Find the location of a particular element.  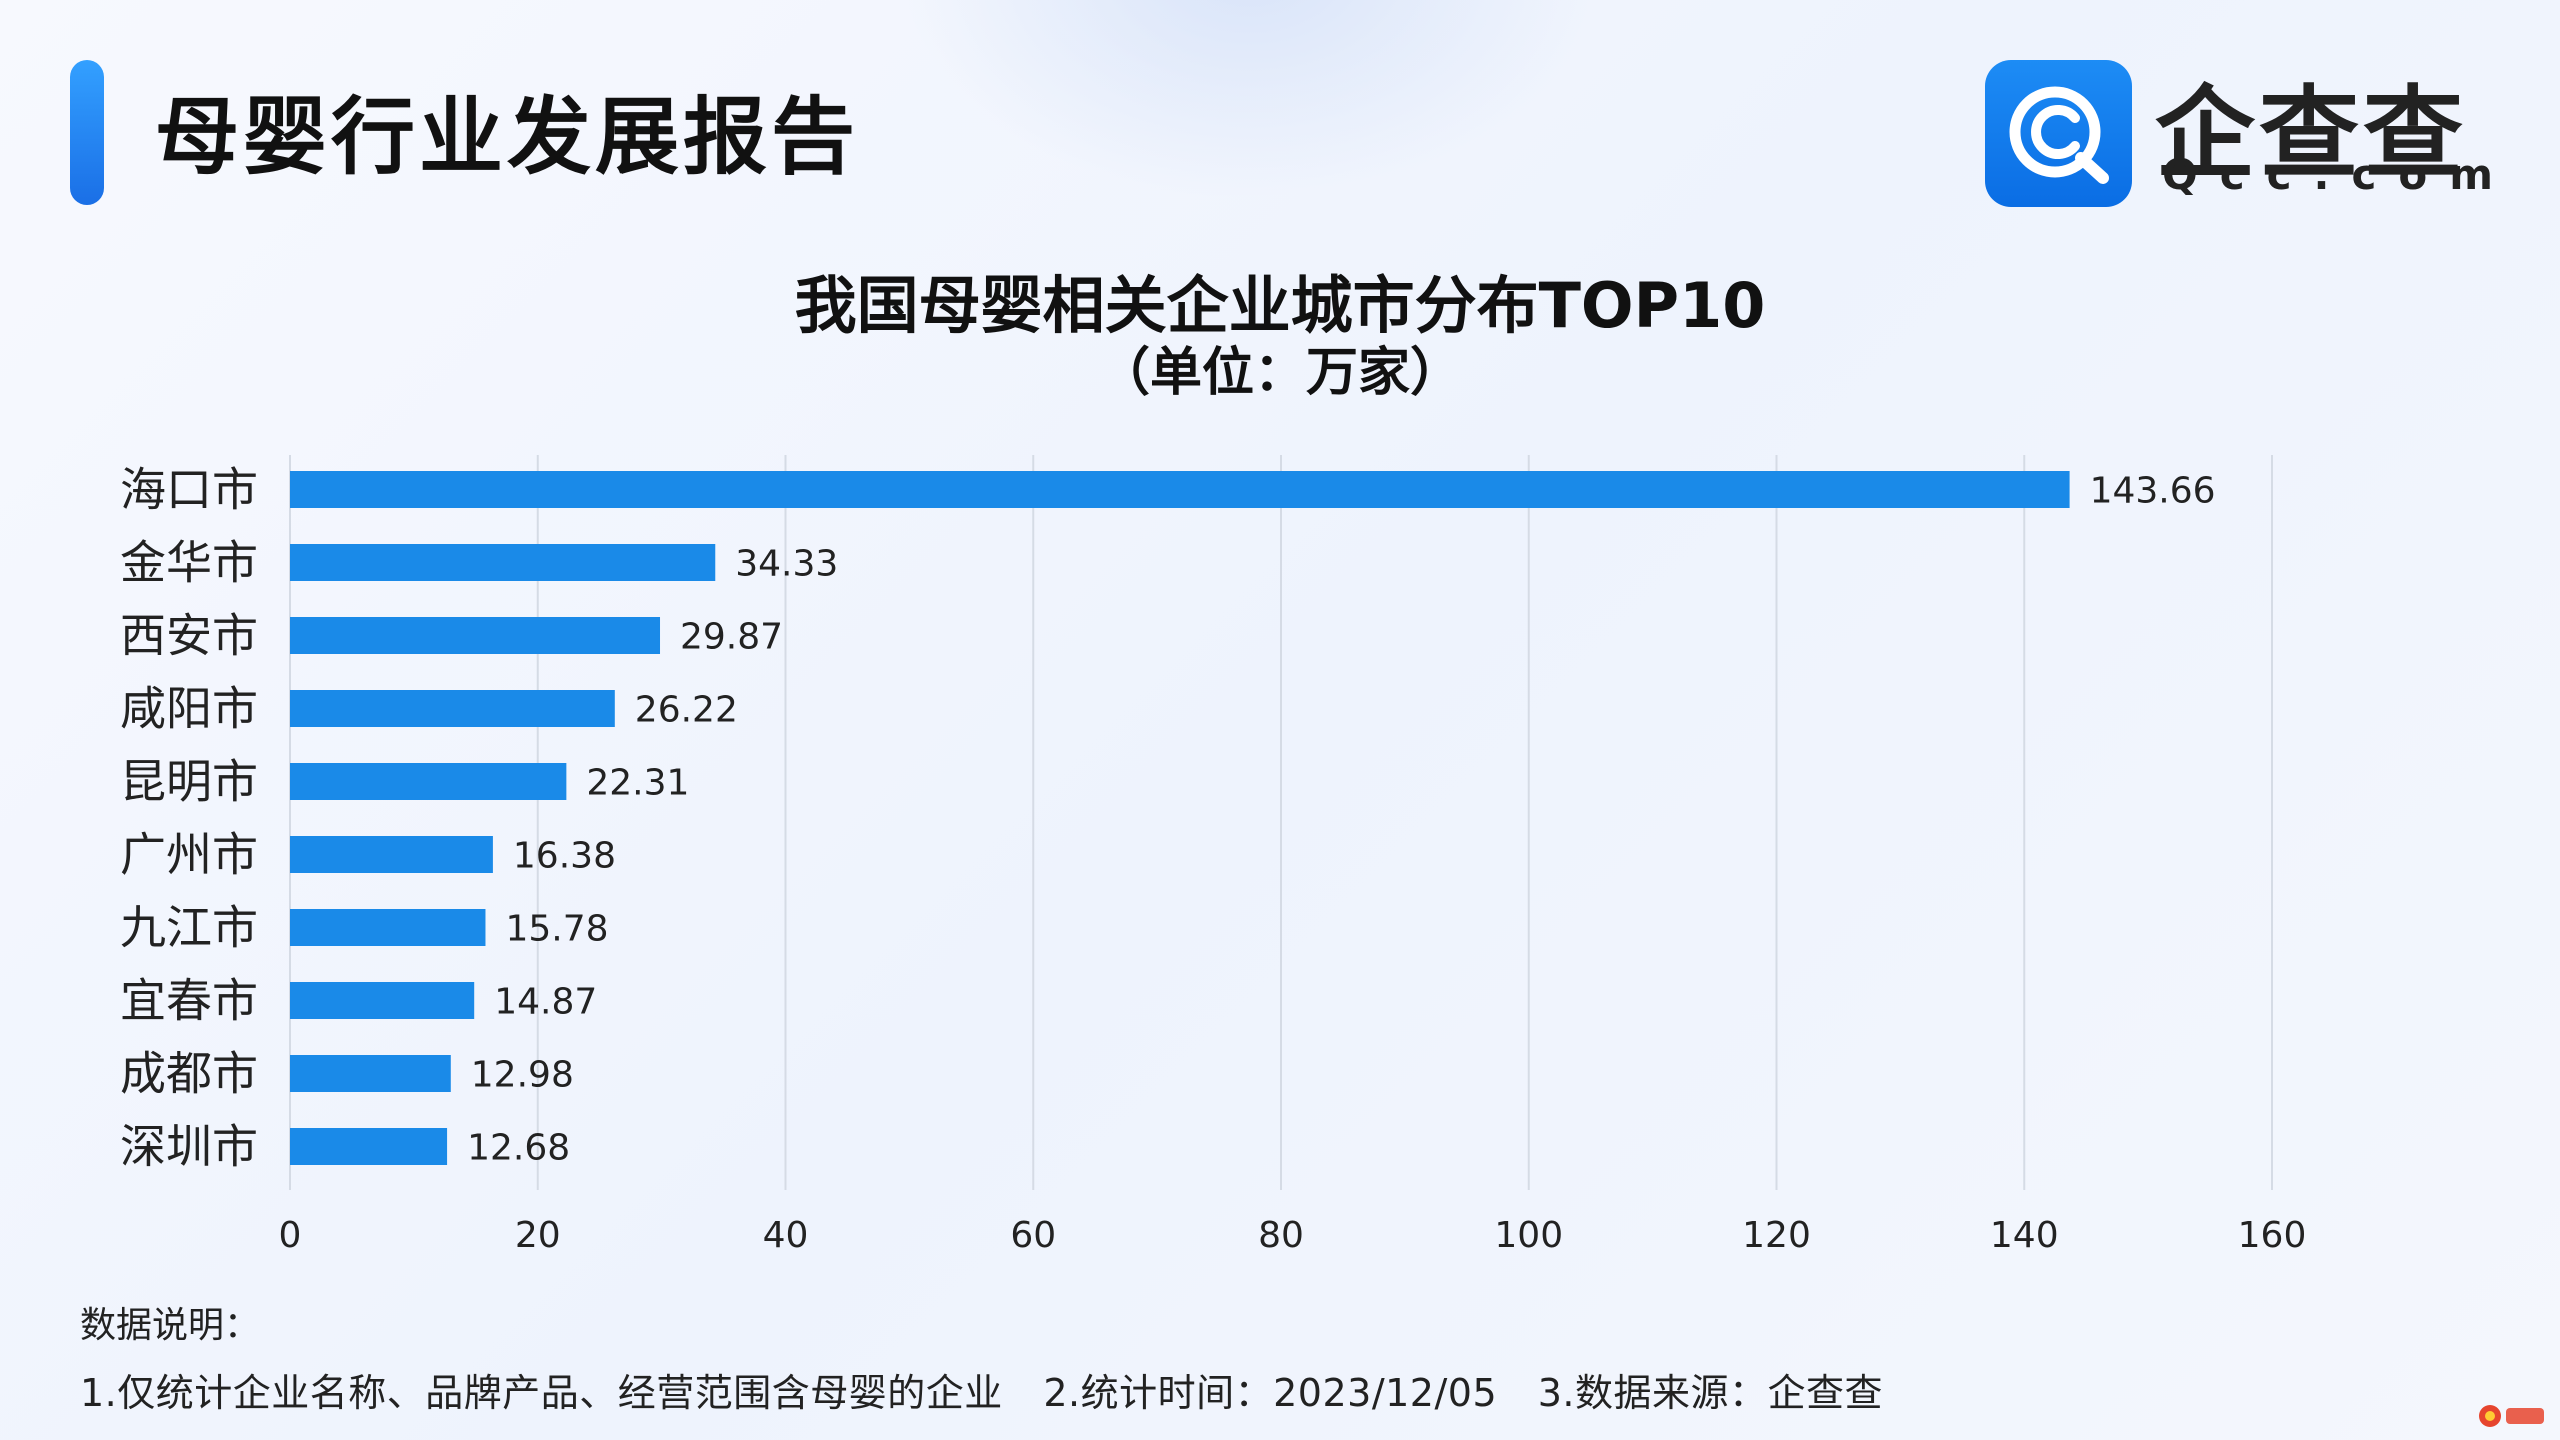

x-tick-label: 100 is located at coordinates (1528, 1235).